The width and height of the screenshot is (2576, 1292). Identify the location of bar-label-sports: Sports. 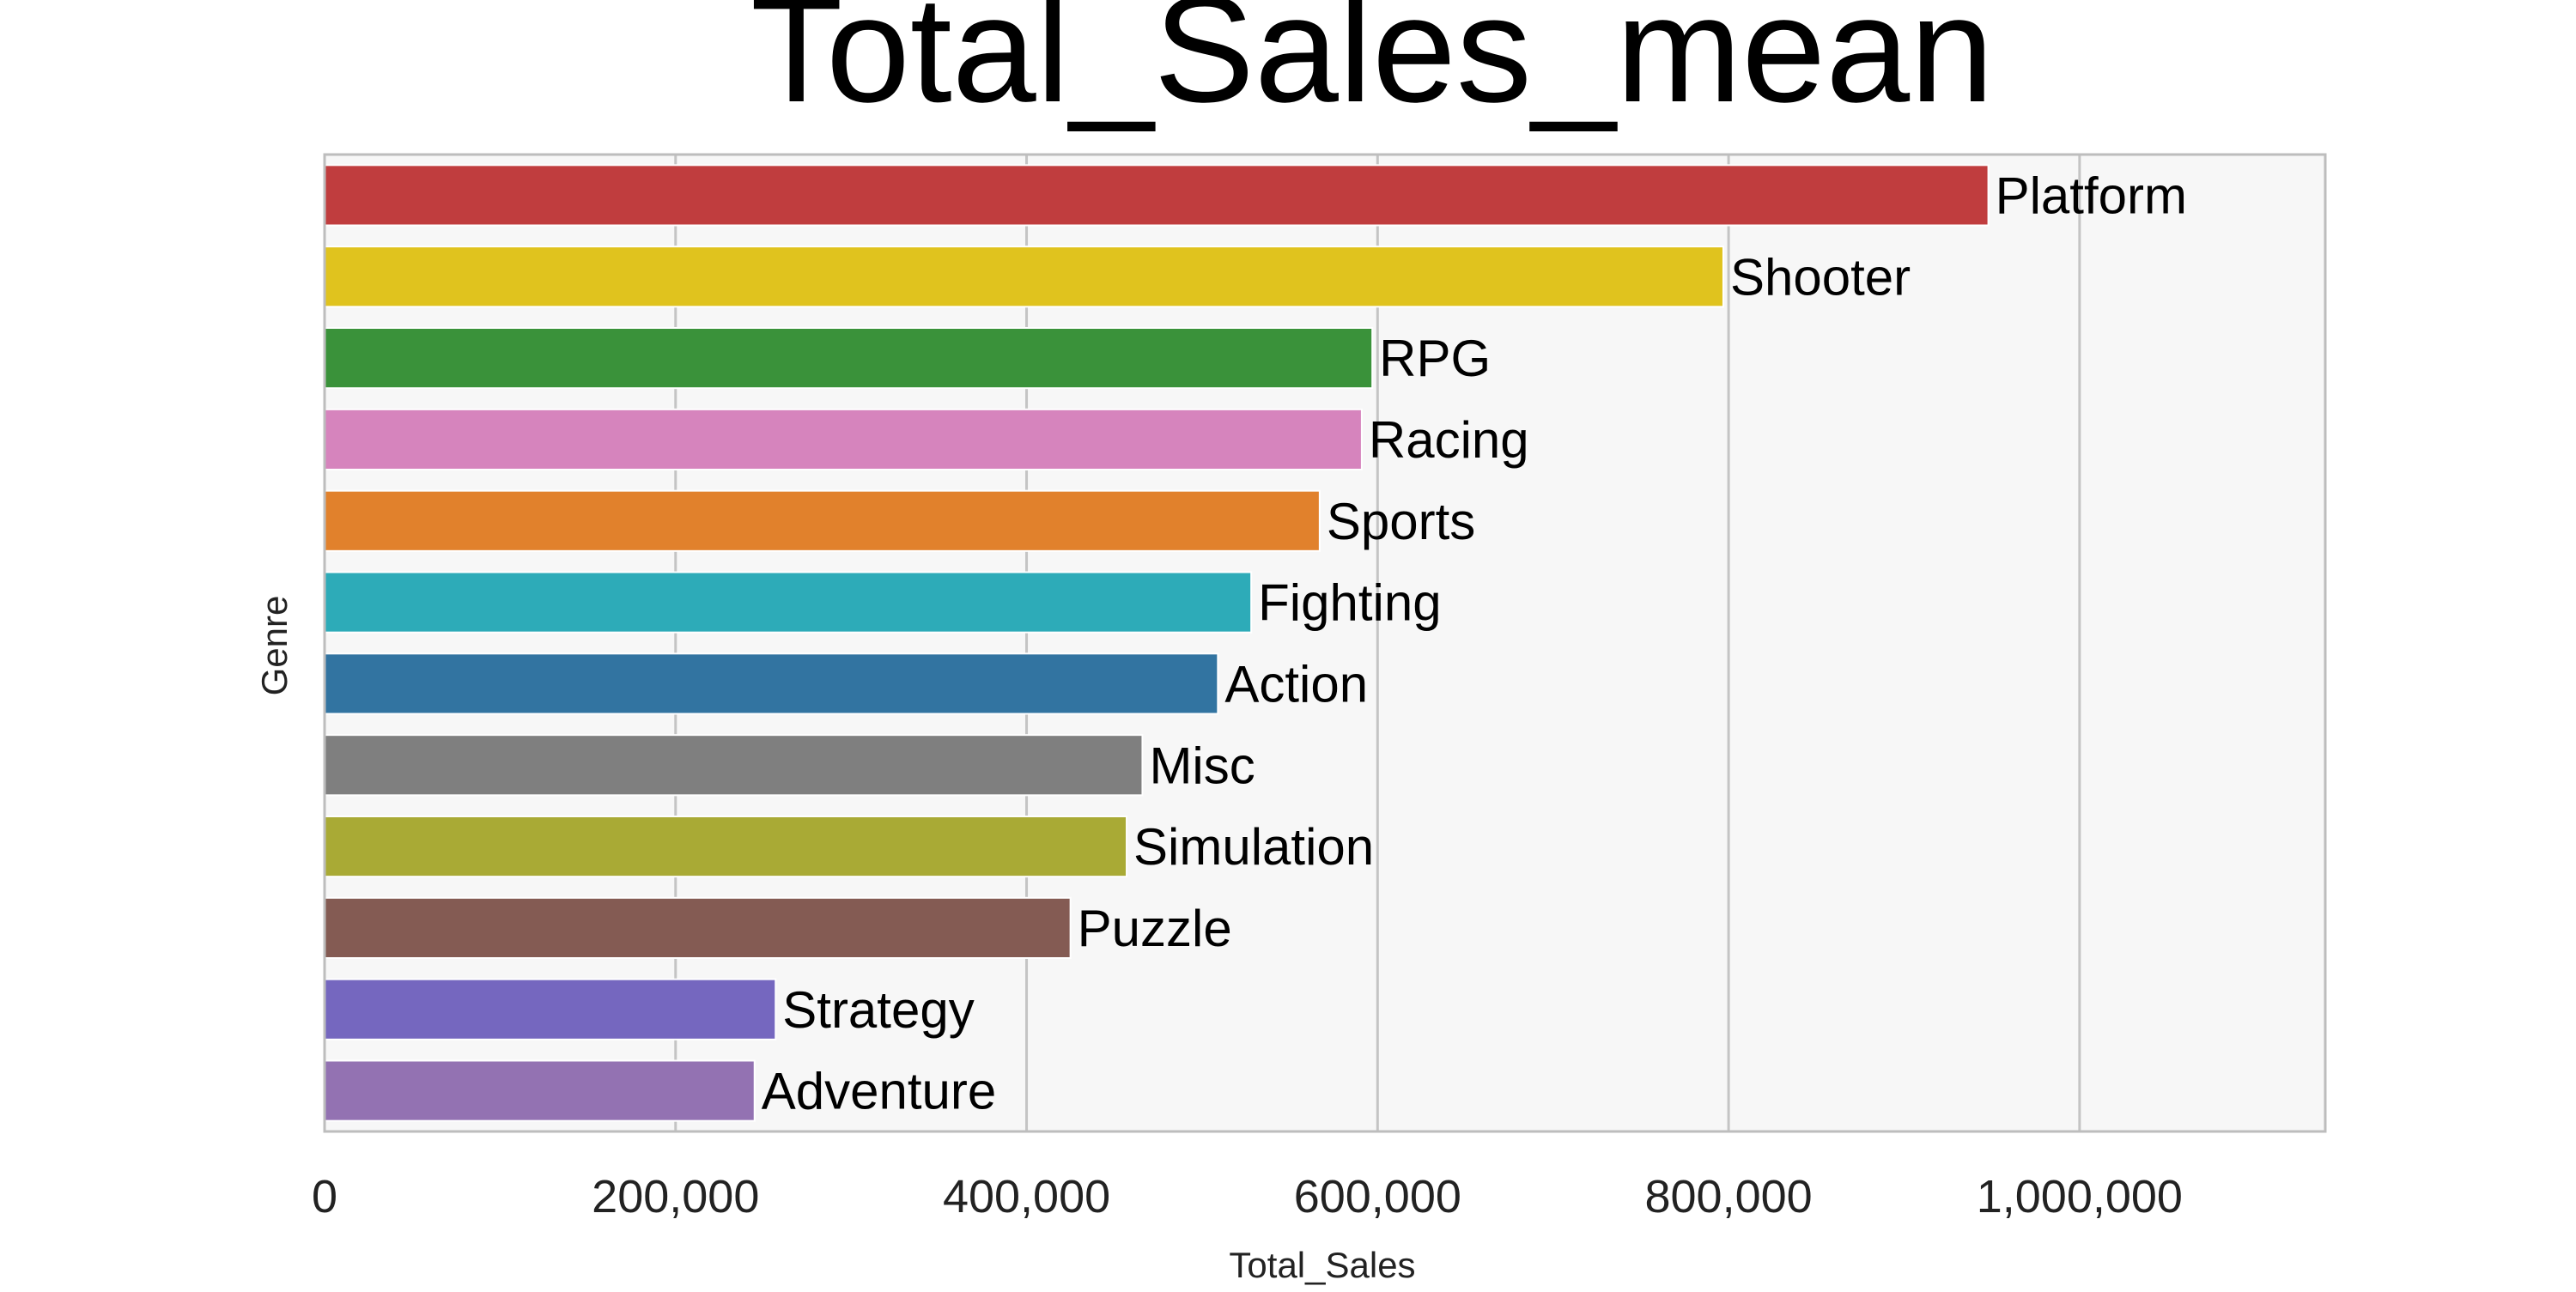
(1401, 521).